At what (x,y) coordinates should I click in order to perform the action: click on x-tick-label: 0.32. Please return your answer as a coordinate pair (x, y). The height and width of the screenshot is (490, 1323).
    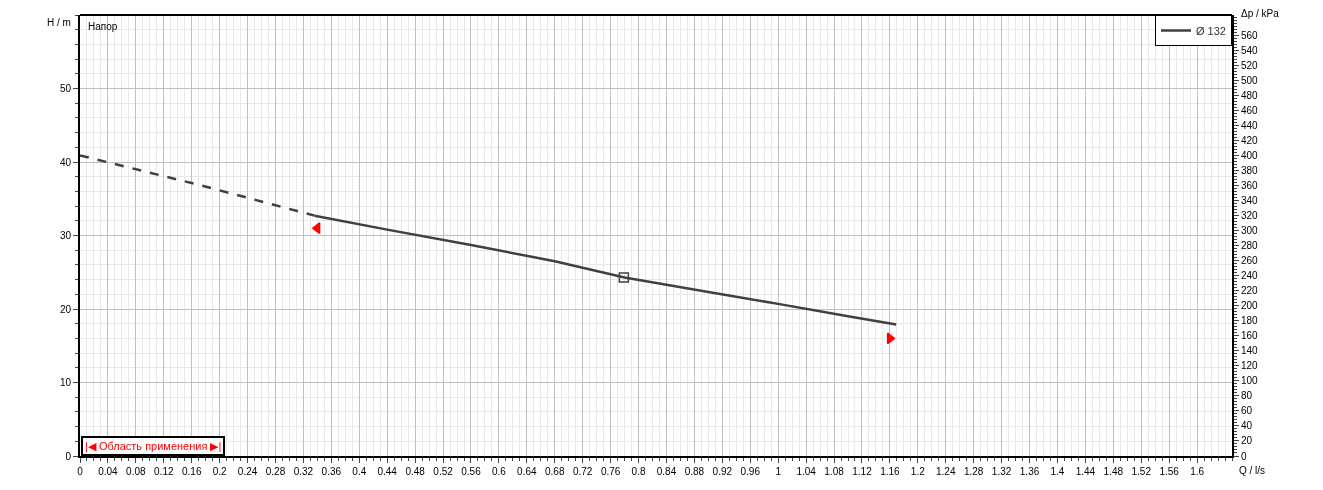
    Looking at the image, I should click on (303, 471).